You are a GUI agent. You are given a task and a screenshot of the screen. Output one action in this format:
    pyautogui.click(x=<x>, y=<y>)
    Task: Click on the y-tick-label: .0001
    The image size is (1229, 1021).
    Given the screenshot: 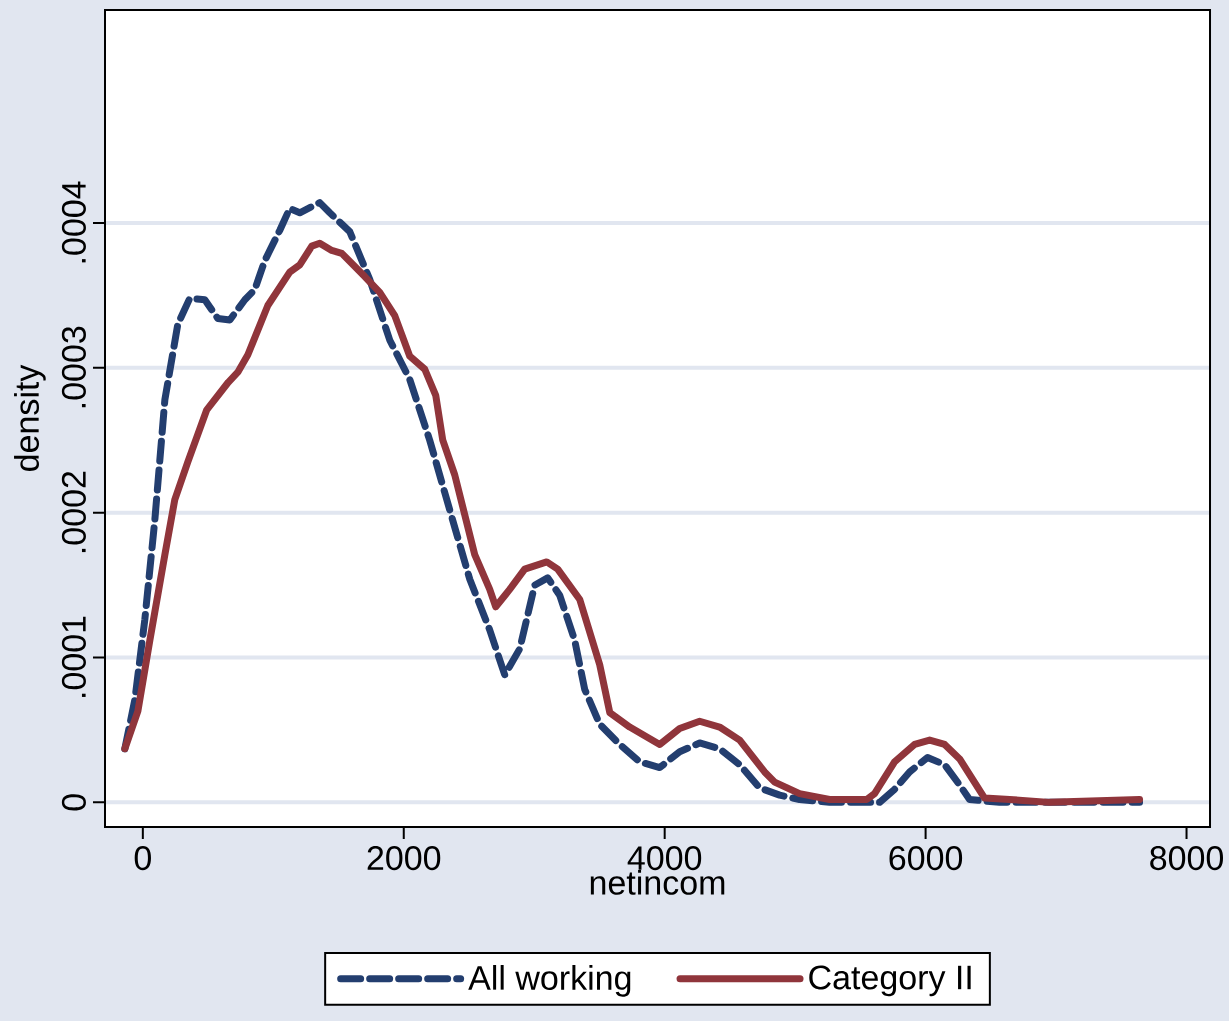 What is the action you would take?
    pyautogui.click(x=73, y=656)
    